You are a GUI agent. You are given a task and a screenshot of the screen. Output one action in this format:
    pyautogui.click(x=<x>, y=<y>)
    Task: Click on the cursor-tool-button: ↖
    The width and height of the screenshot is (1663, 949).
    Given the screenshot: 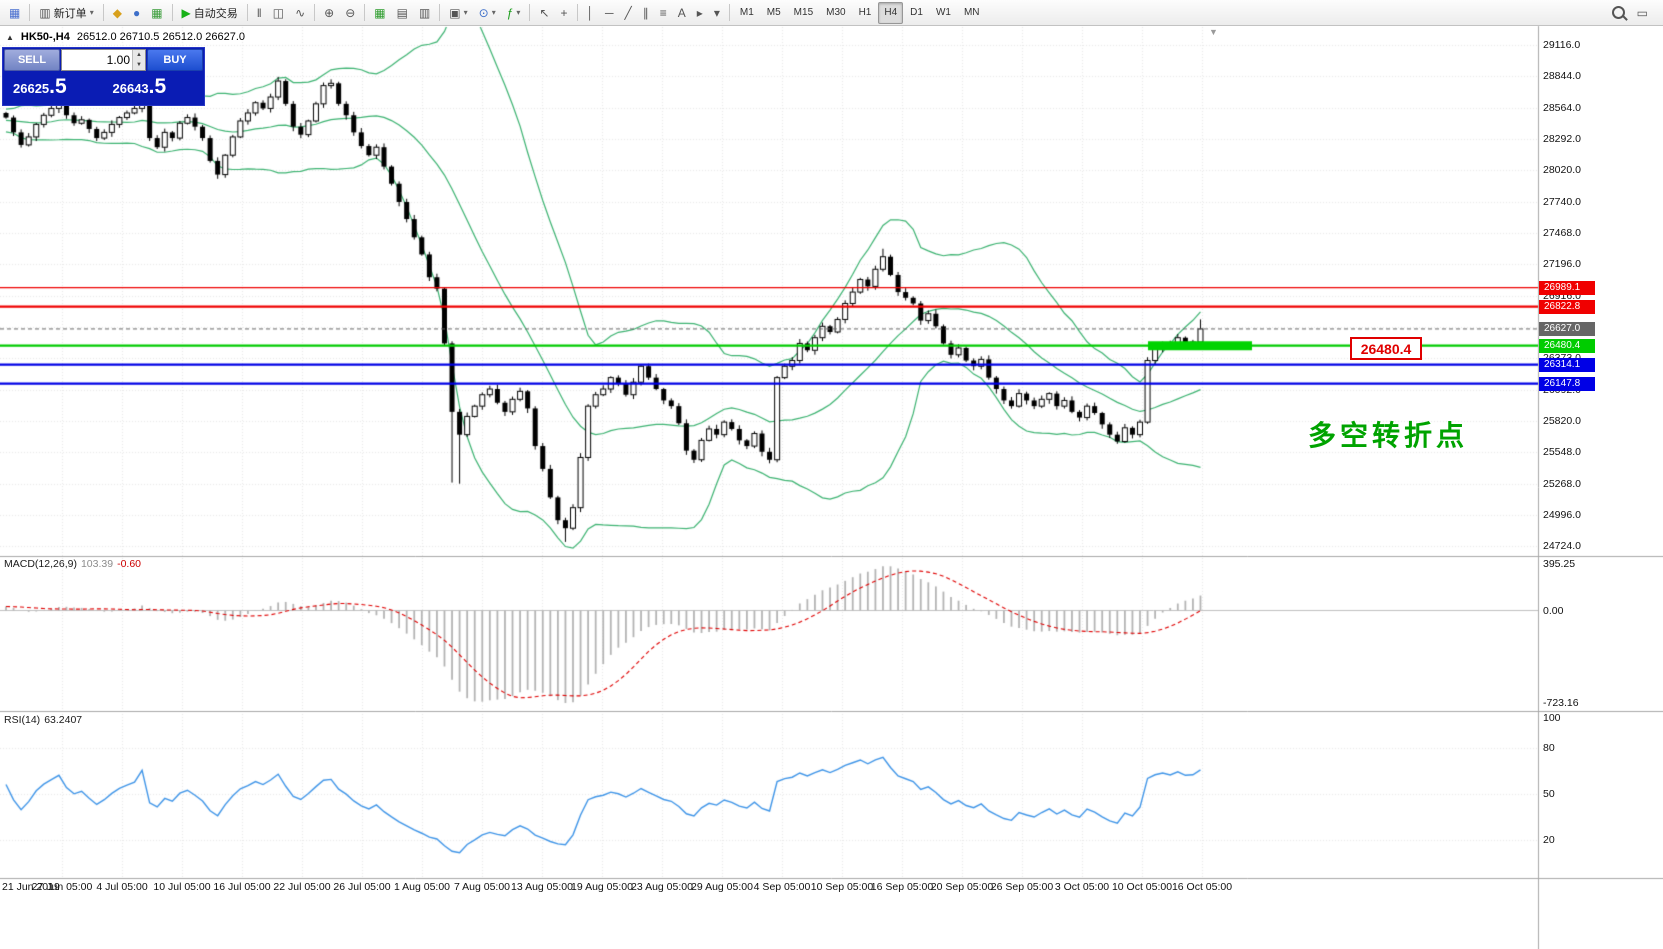 What is the action you would take?
    pyautogui.click(x=544, y=13)
    